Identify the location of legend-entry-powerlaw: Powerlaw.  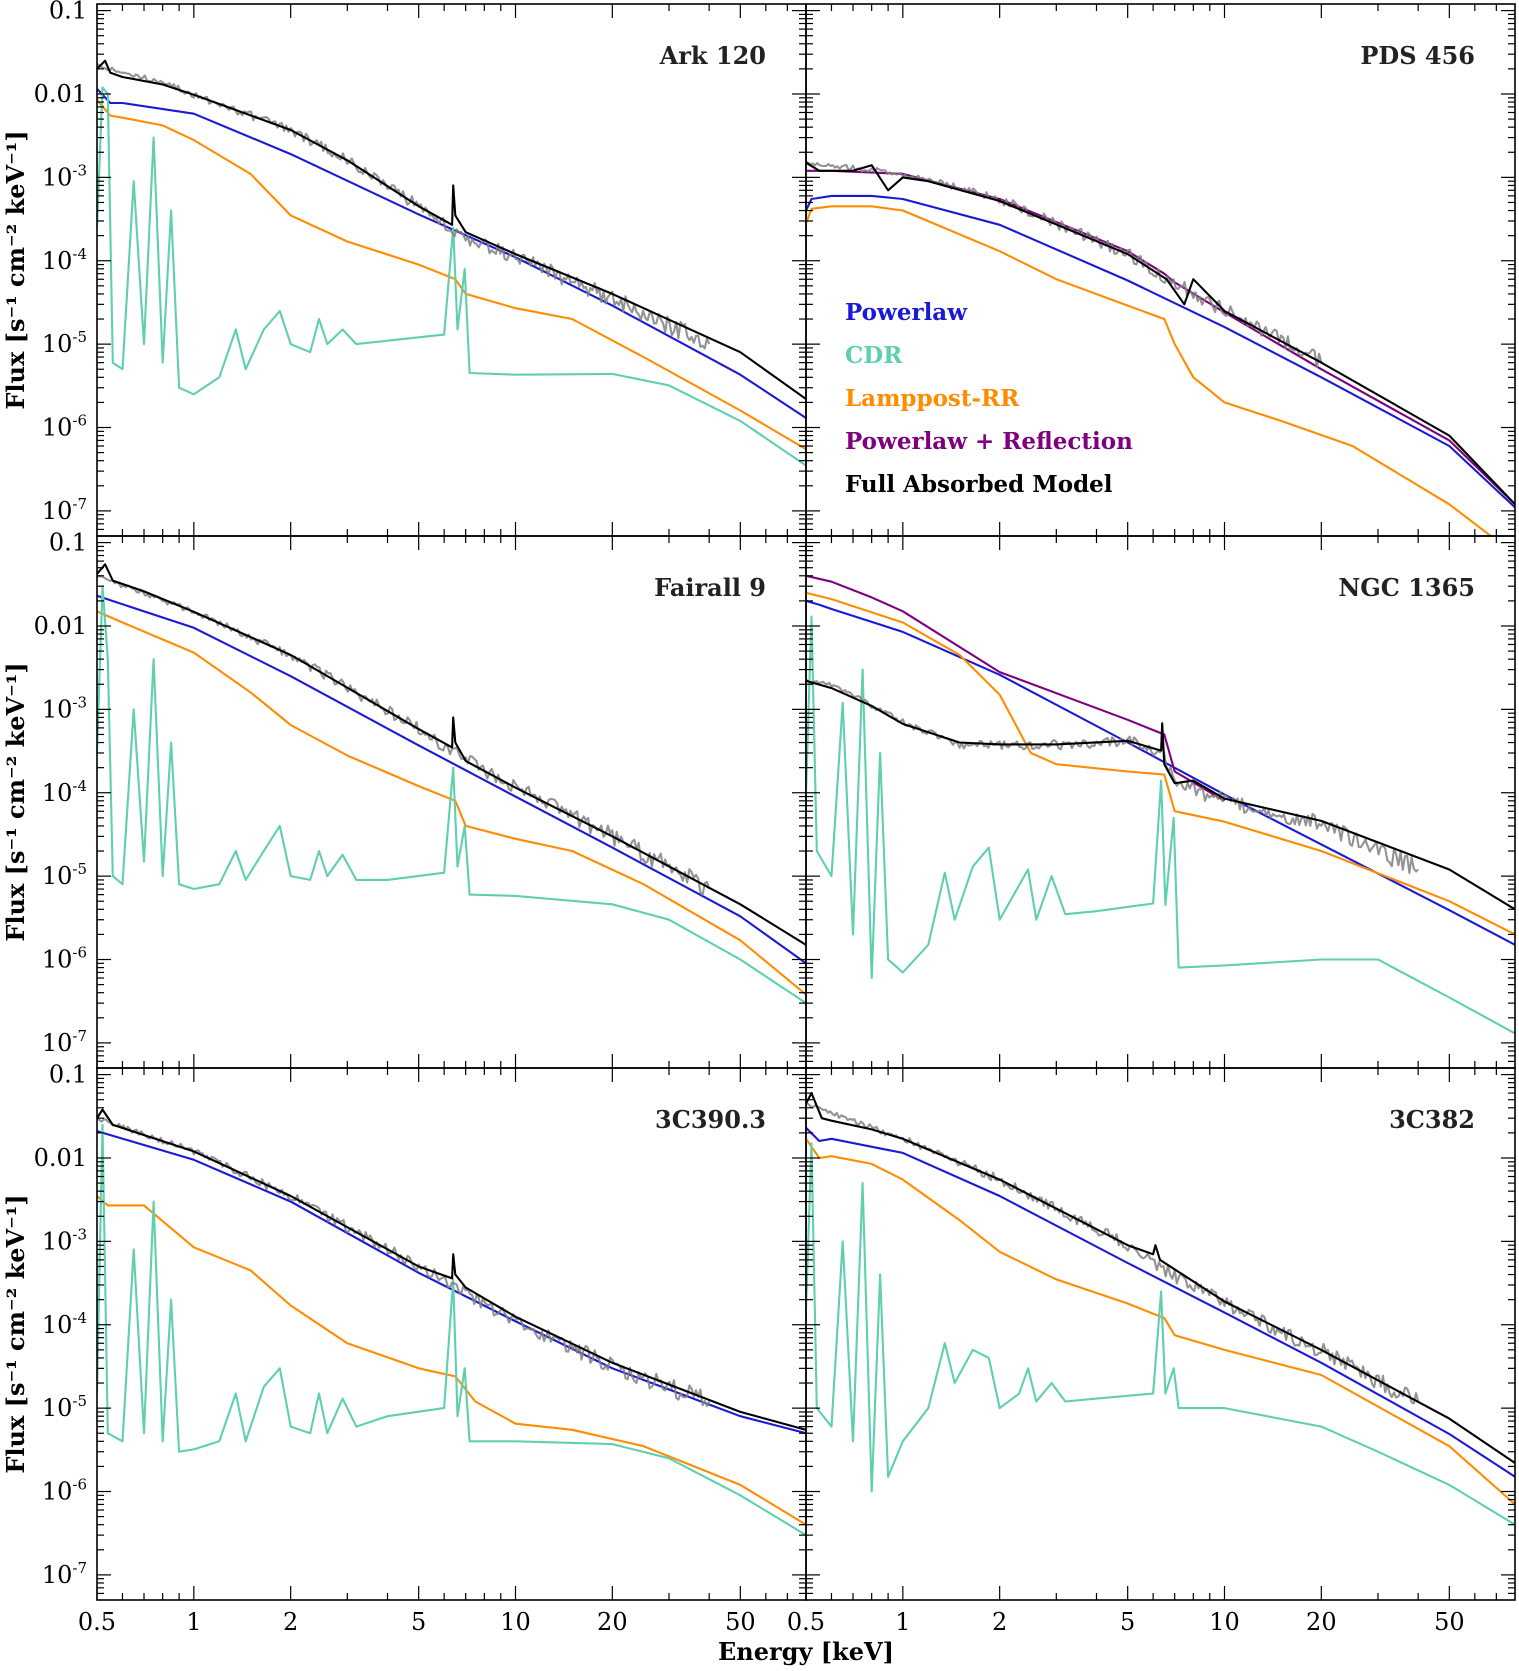
(906, 312).